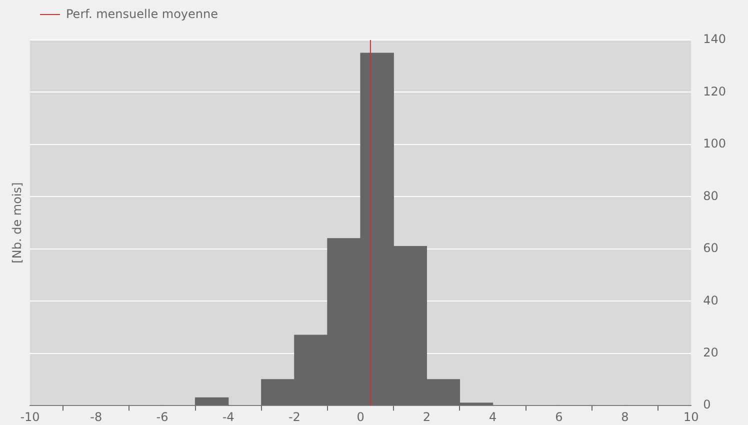 Image resolution: width=748 pixels, height=425 pixels. What do you see at coordinates (691, 417) in the screenshot?
I see `x-tick-label: 10` at bounding box center [691, 417].